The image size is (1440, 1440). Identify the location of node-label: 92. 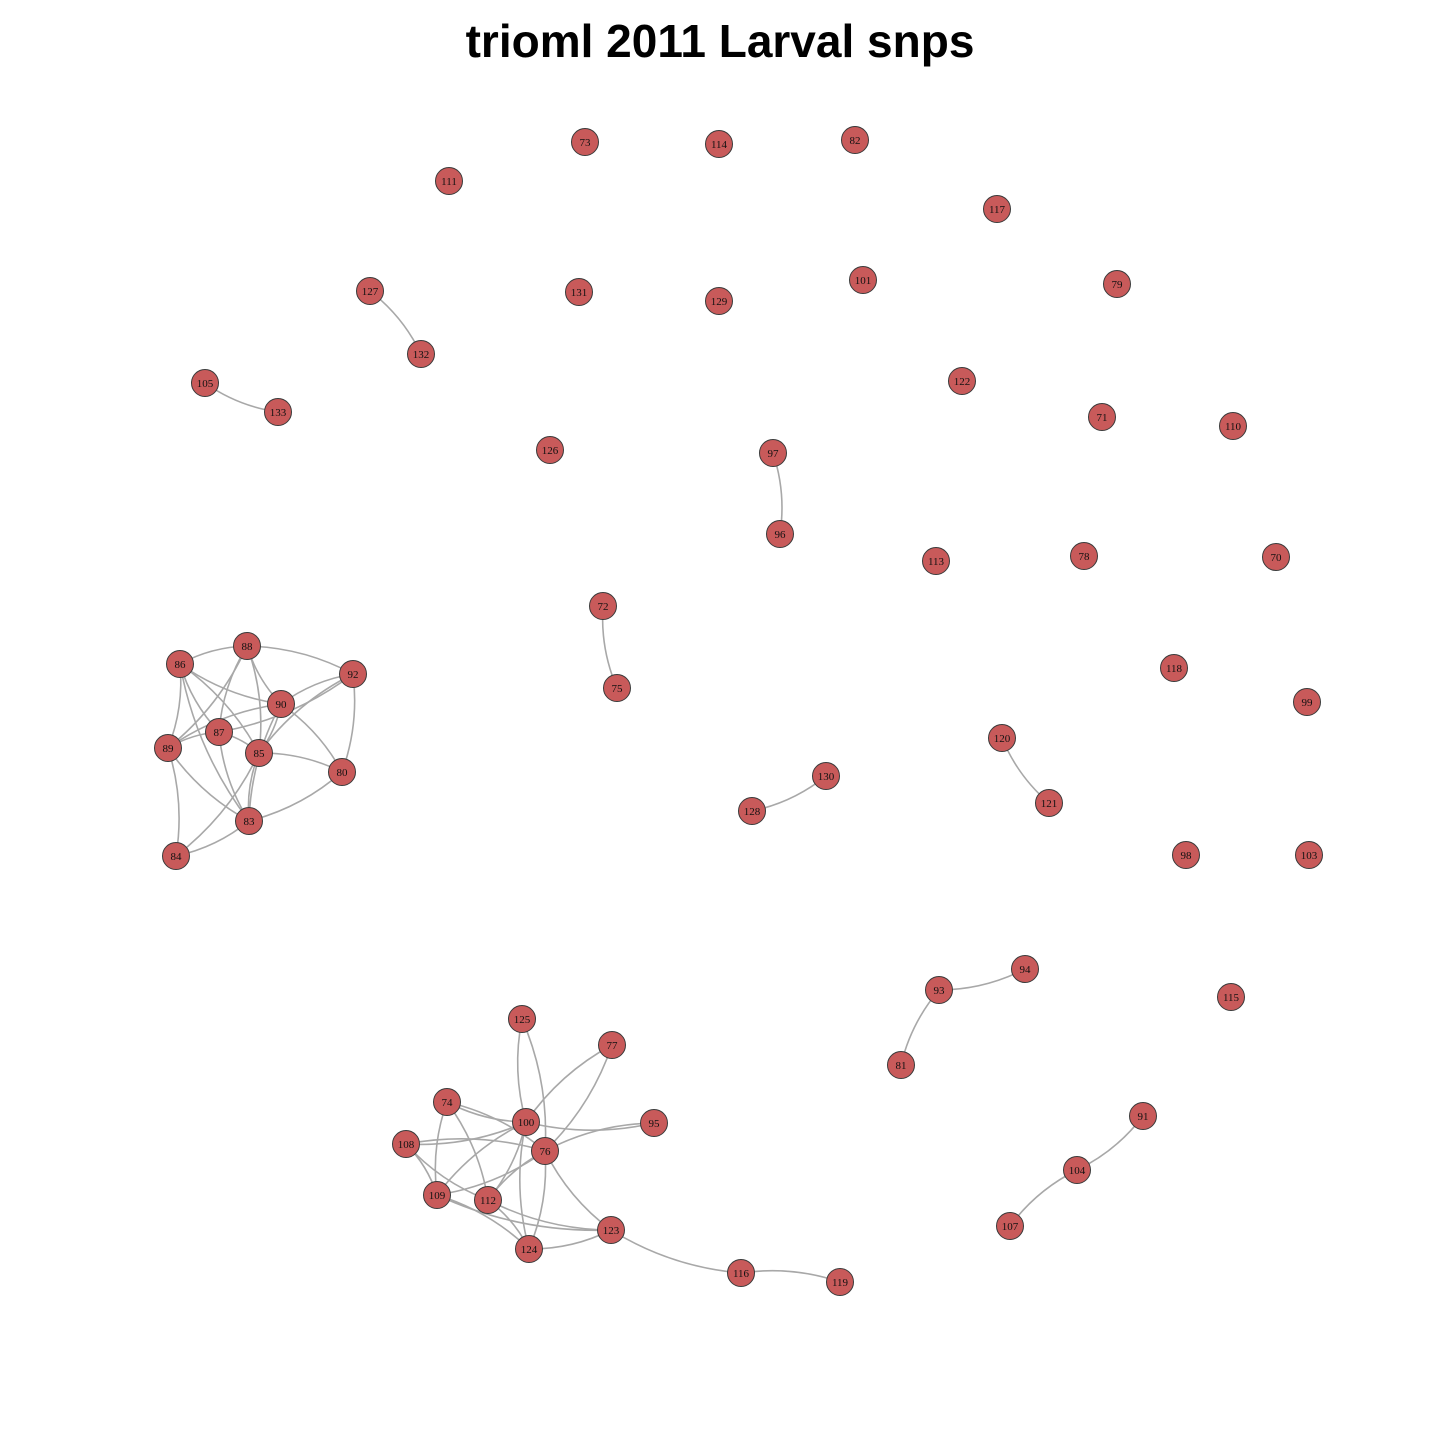
(353, 675).